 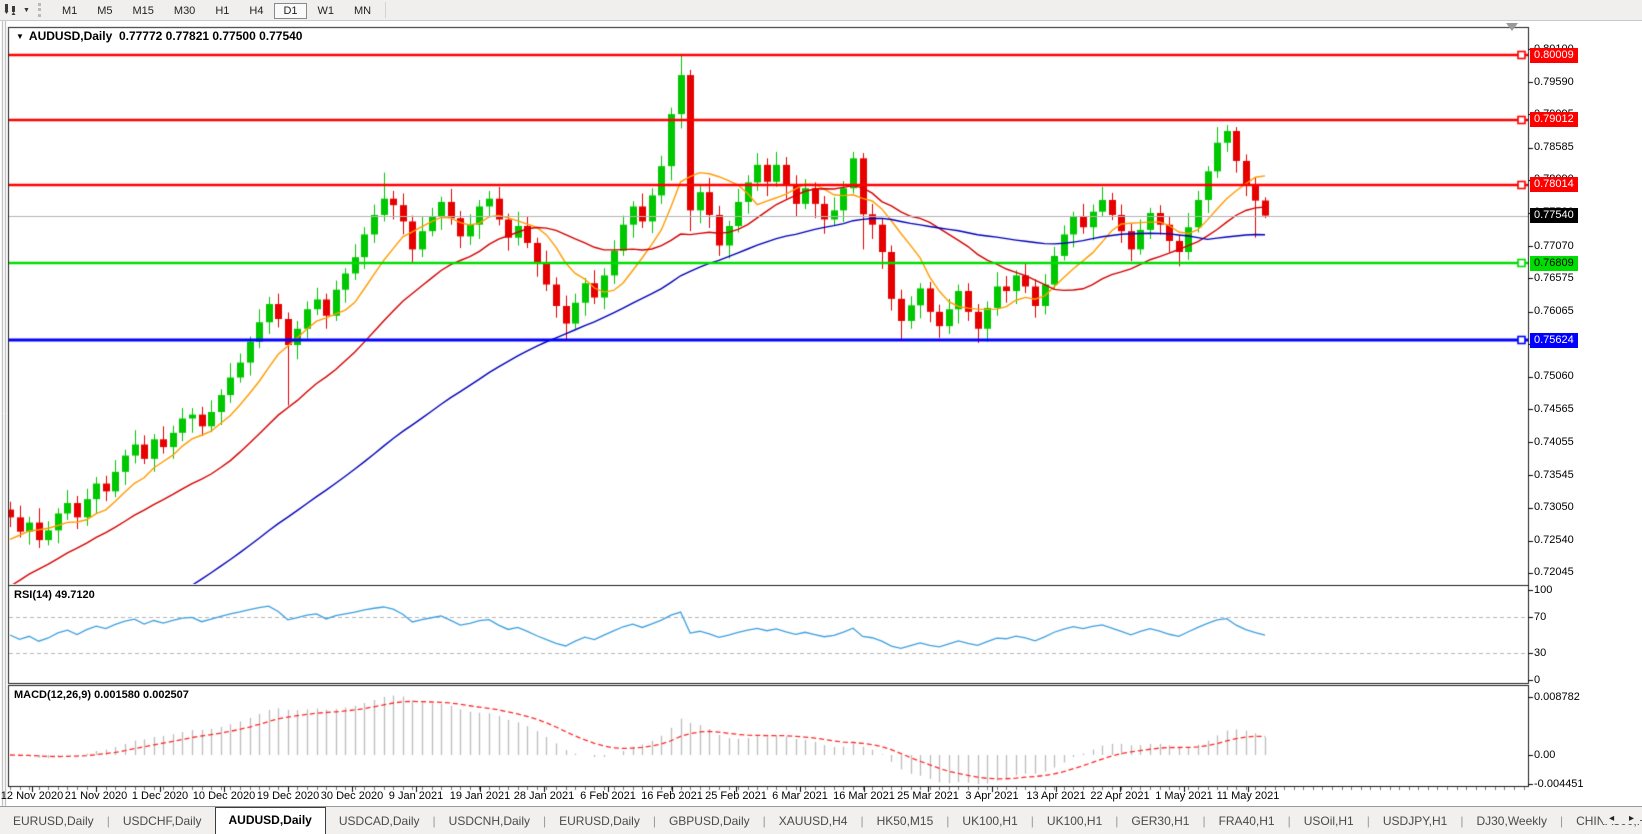 What do you see at coordinates (41, 10) in the screenshot?
I see `toolbar-grip-handle` at bounding box center [41, 10].